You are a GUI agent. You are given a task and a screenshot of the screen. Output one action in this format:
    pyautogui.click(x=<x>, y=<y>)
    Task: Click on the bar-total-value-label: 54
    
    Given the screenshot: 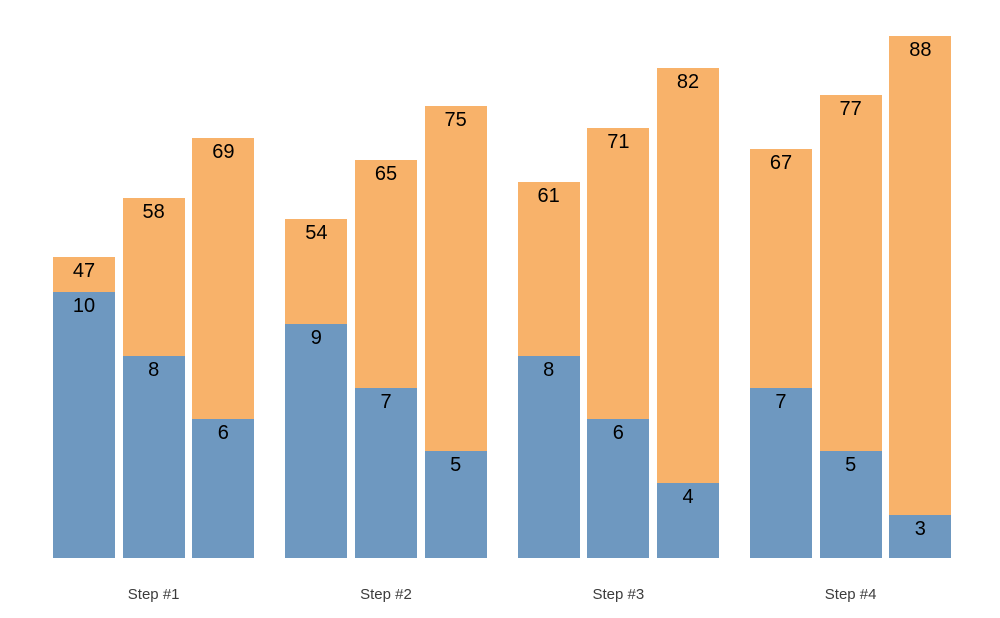 What is the action you would take?
    pyautogui.click(x=316, y=233)
    